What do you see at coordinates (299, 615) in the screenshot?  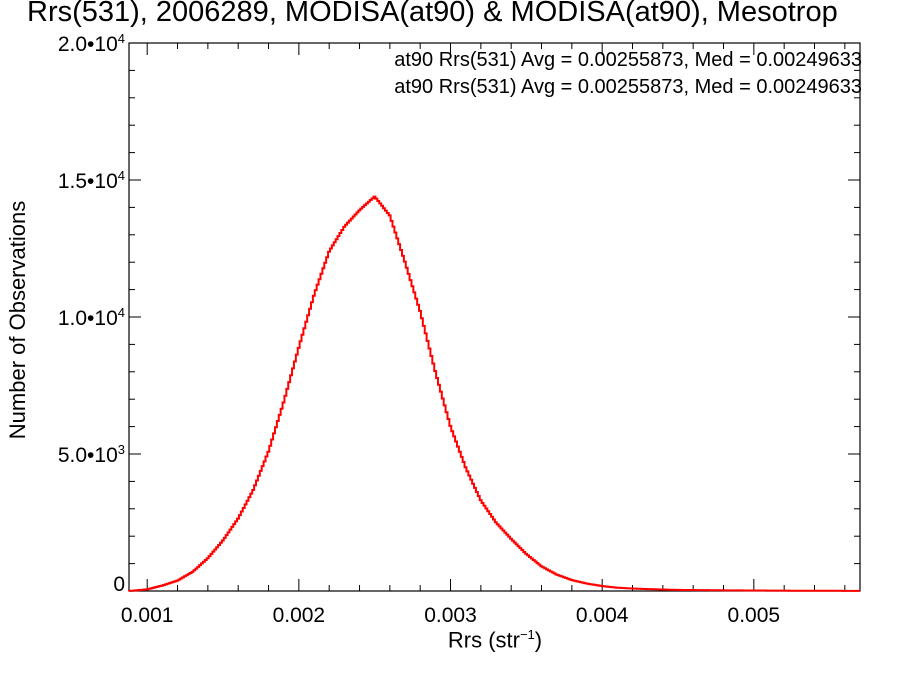 I see `x-tick-label: 0.002` at bounding box center [299, 615].